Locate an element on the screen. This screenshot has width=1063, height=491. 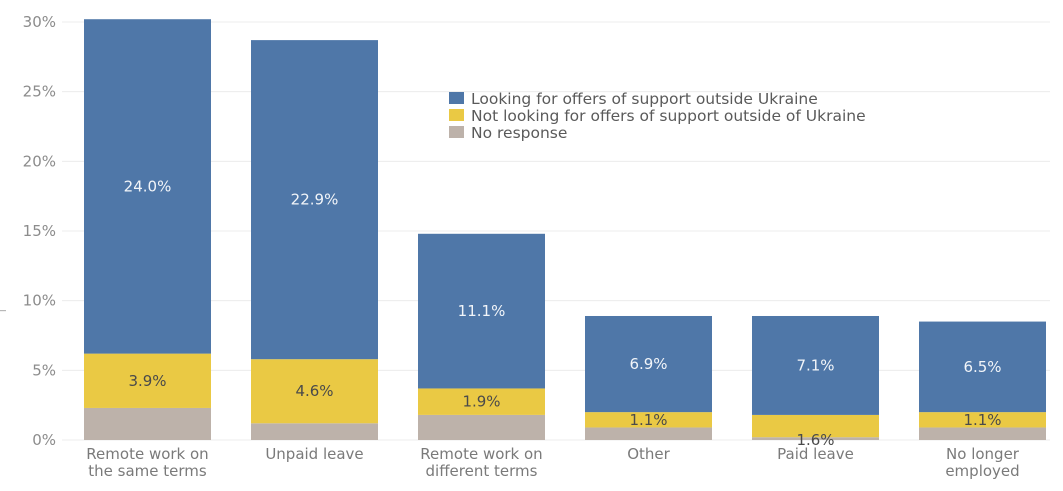
data-label: 6.9% is located at coordinates (648, 364).